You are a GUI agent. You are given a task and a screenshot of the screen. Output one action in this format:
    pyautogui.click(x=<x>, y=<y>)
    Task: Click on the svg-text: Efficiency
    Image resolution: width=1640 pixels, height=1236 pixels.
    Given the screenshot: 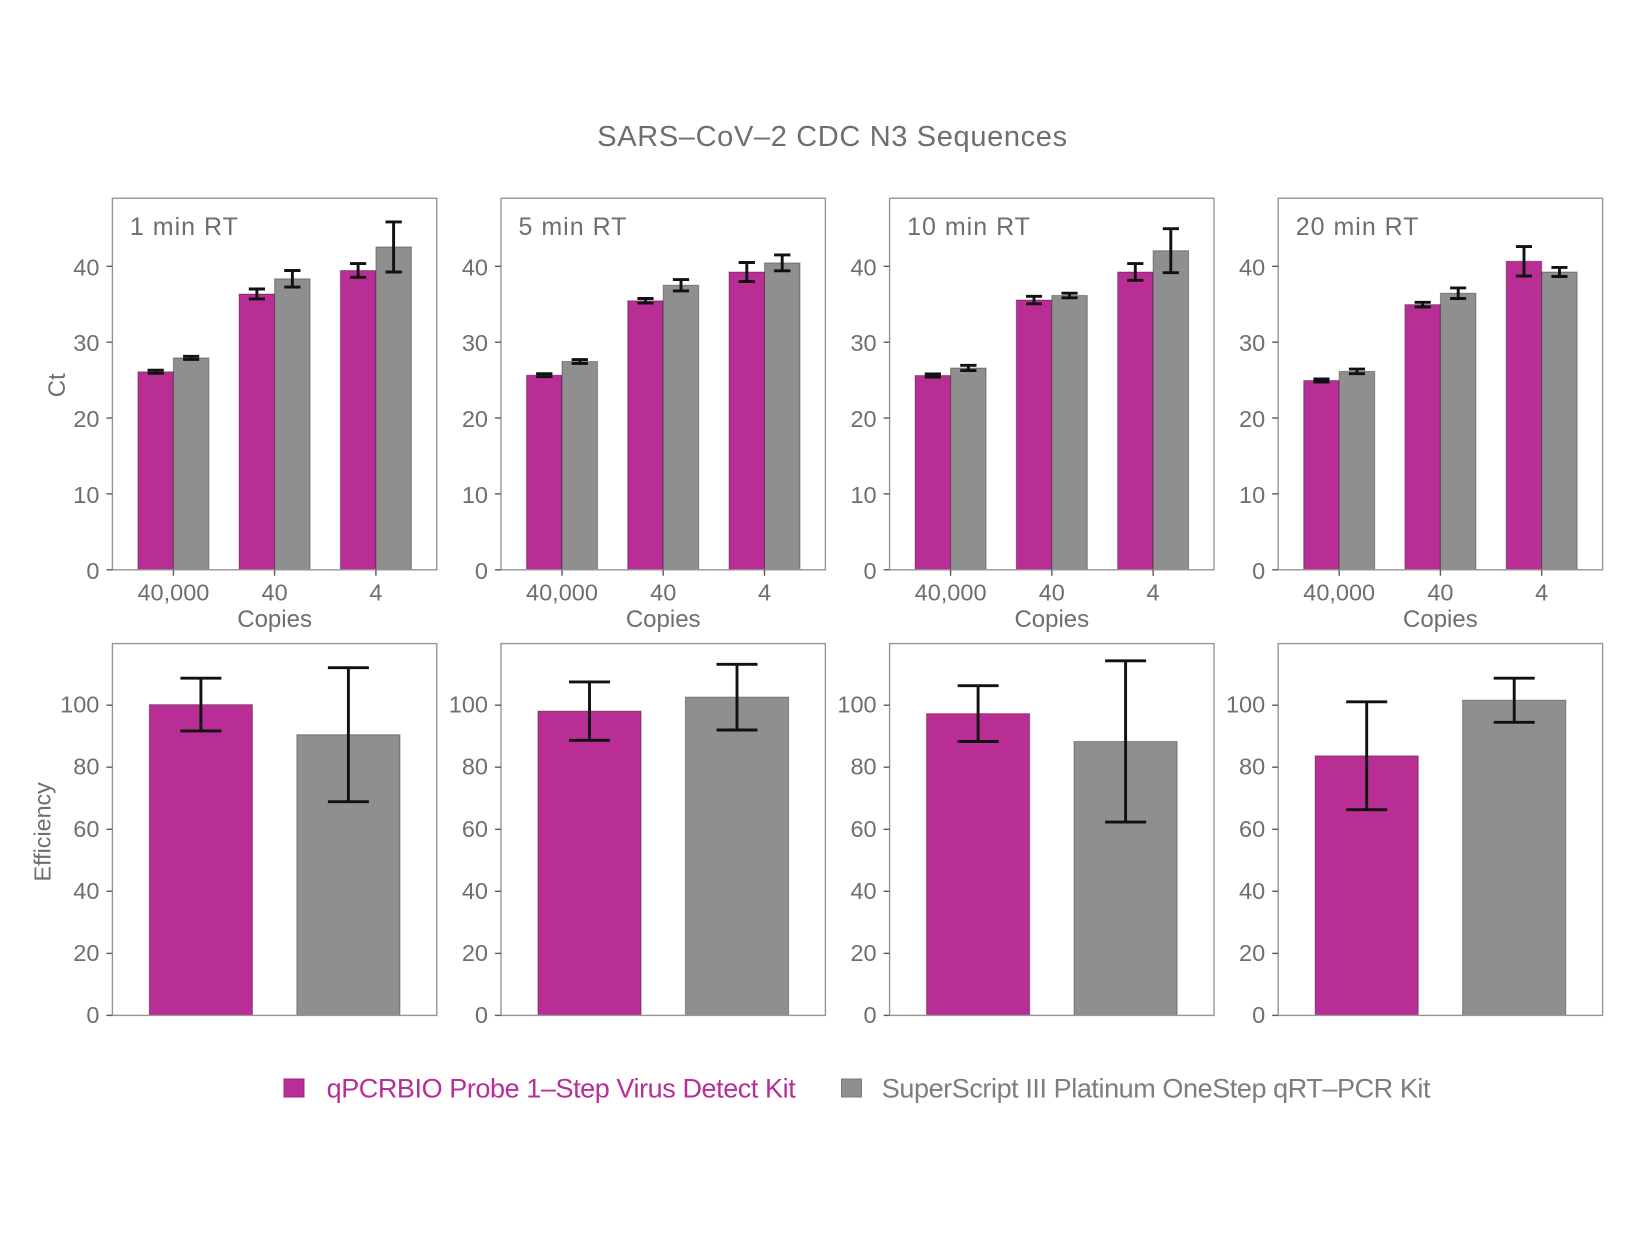 What is the action you would take?
    pyautogui.click(x=43, y=832)
    